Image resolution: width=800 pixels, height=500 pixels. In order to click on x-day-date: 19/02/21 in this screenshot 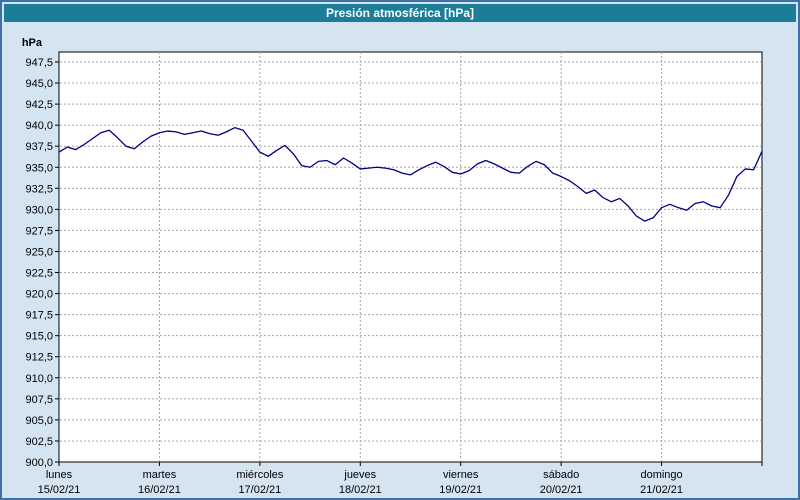, I will do `click(460, 490)`.